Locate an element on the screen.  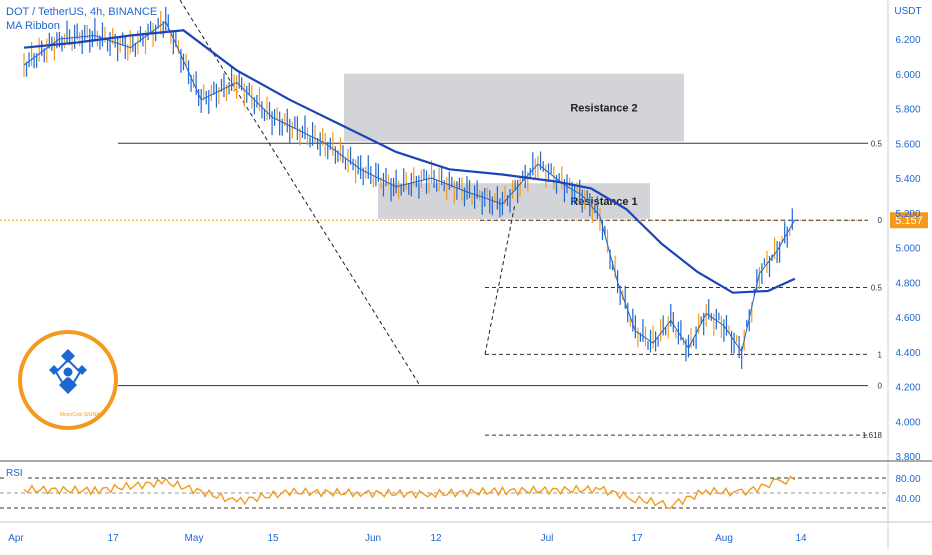
current-price-tag is located at coordinates (909, 220).